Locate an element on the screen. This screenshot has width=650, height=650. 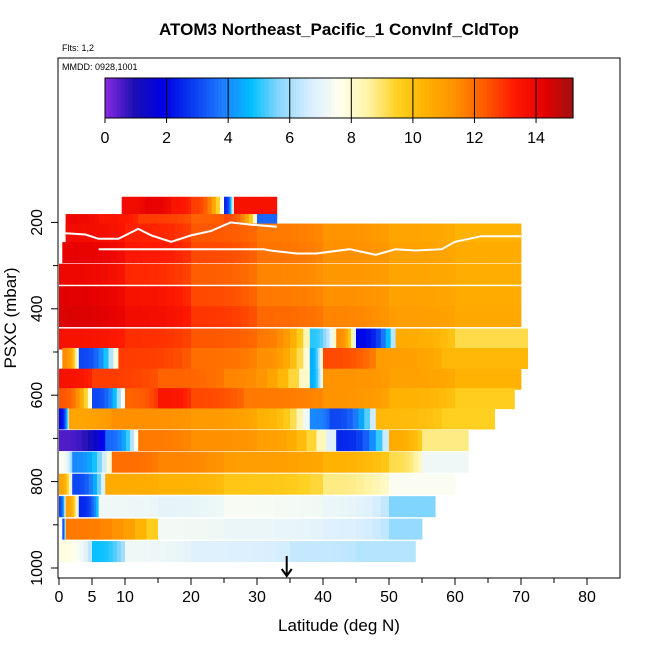
colorbar-tick-label: 14 is located at coordinates (536, 138).